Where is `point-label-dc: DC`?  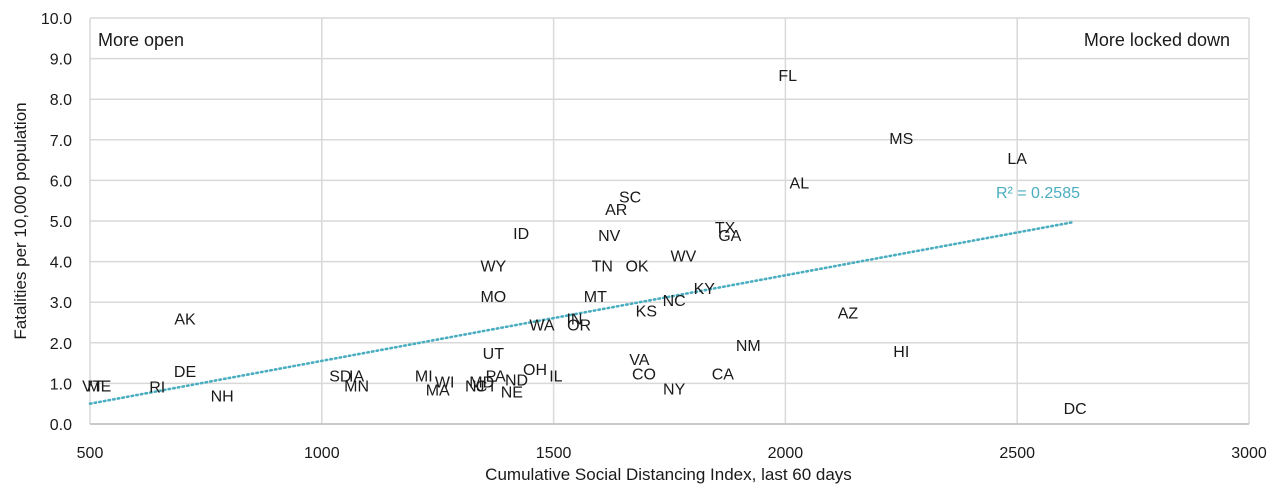
point-label-dc: DC is located at coordinates (1075, 409).